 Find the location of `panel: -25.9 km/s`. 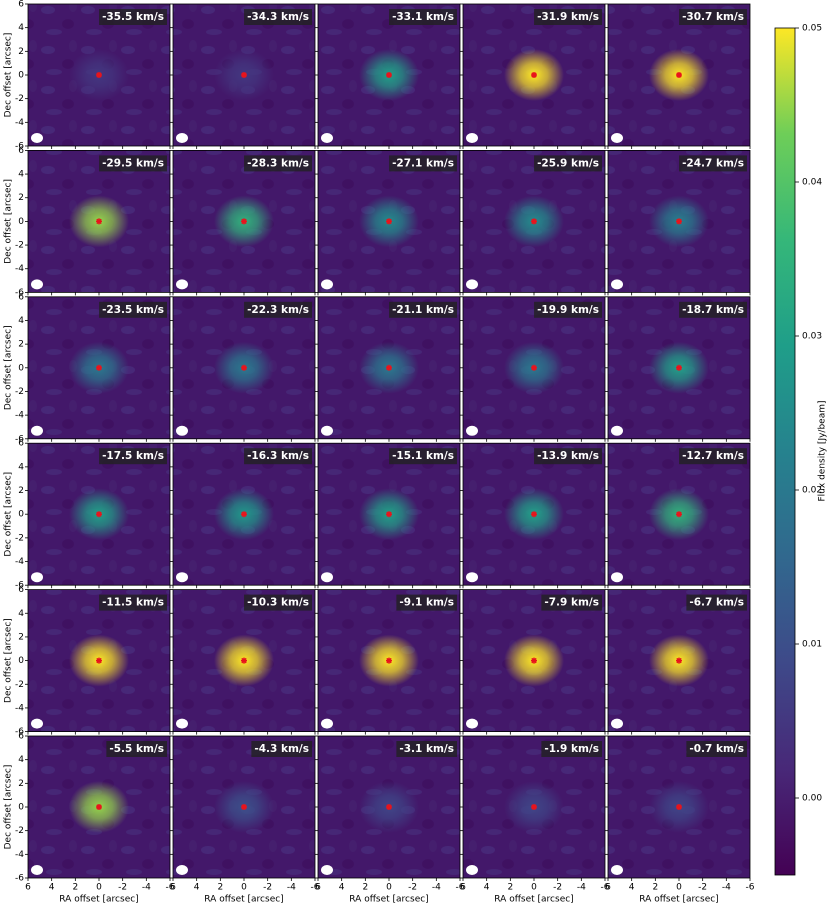

panel: -25.9 km/s is located at coordinates (533, 222).